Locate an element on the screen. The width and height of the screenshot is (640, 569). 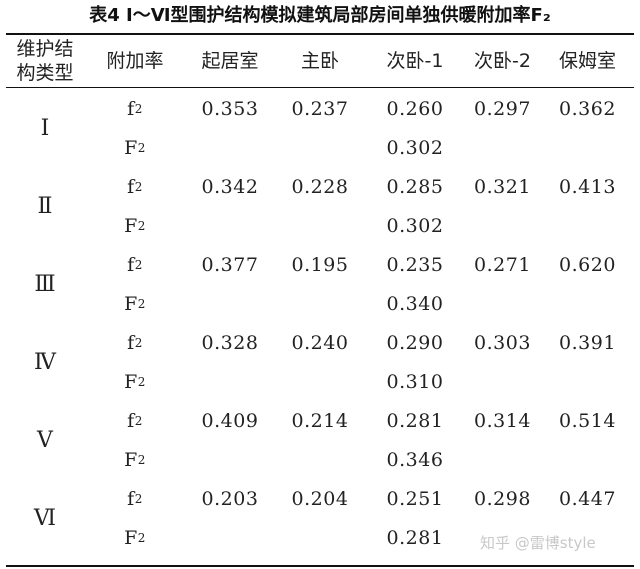
header-factor: 附加率 is located at coordinates (135, 61).